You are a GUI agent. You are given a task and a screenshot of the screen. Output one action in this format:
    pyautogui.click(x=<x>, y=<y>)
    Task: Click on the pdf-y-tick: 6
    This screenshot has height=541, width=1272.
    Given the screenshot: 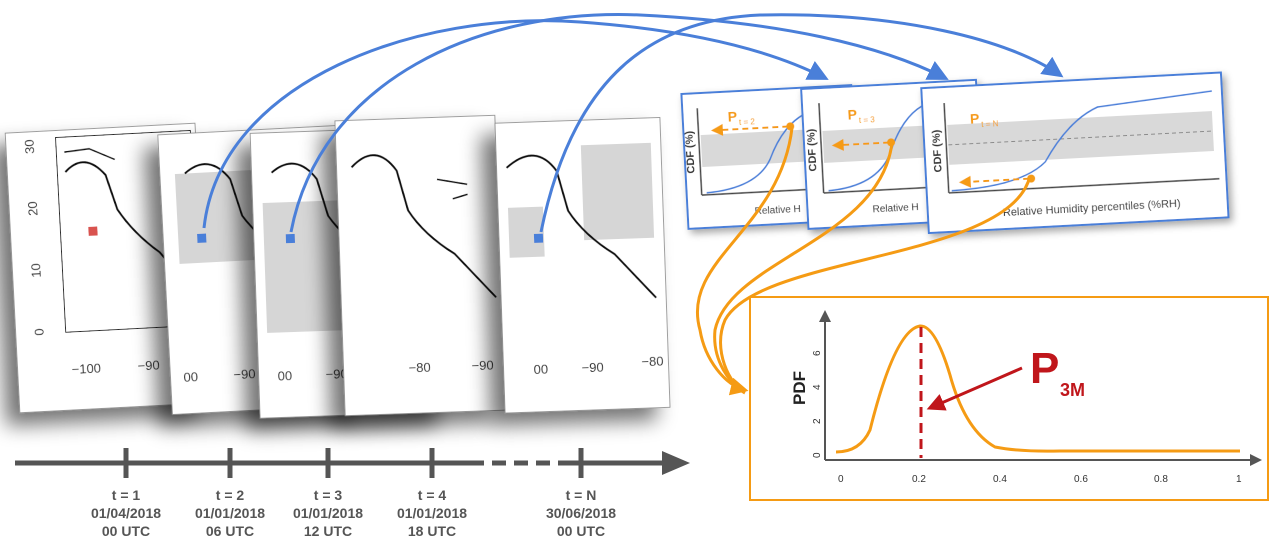 What is the action you would take?
    pyautogui.click(x=817, y=353)
    